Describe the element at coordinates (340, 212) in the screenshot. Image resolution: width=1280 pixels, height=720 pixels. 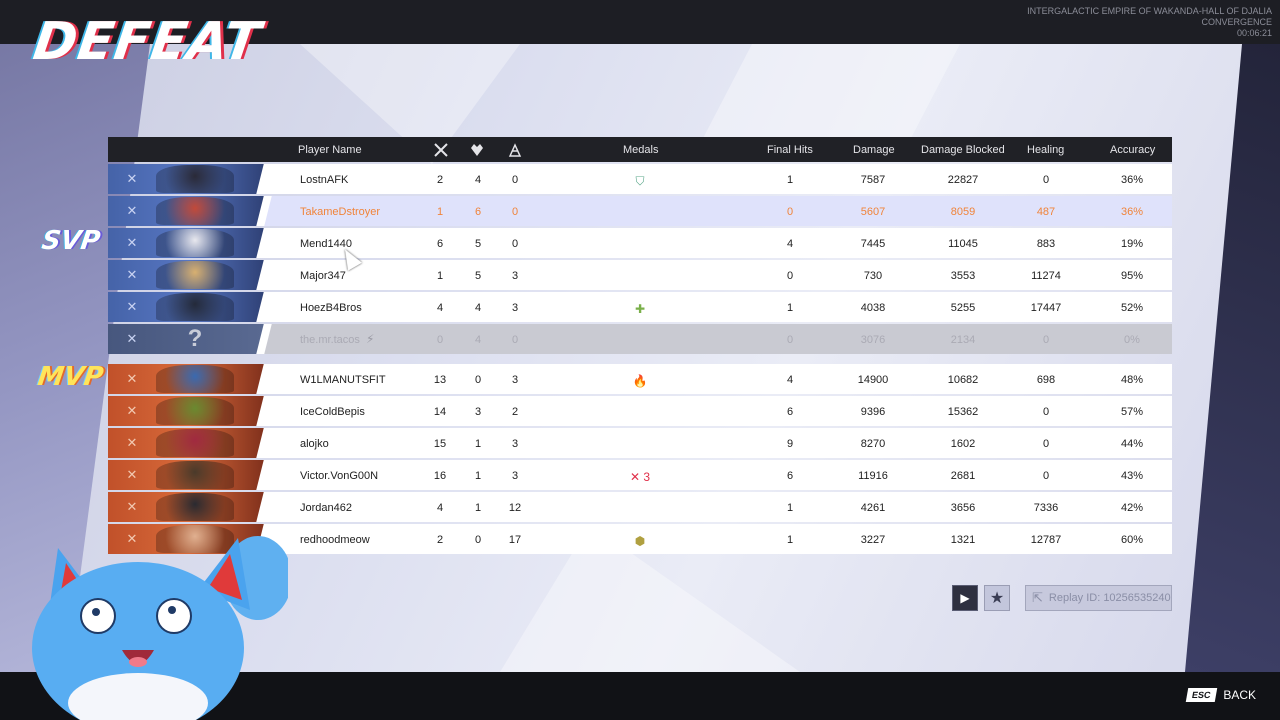
I see `player-name: TakameDstroyer` at that location.